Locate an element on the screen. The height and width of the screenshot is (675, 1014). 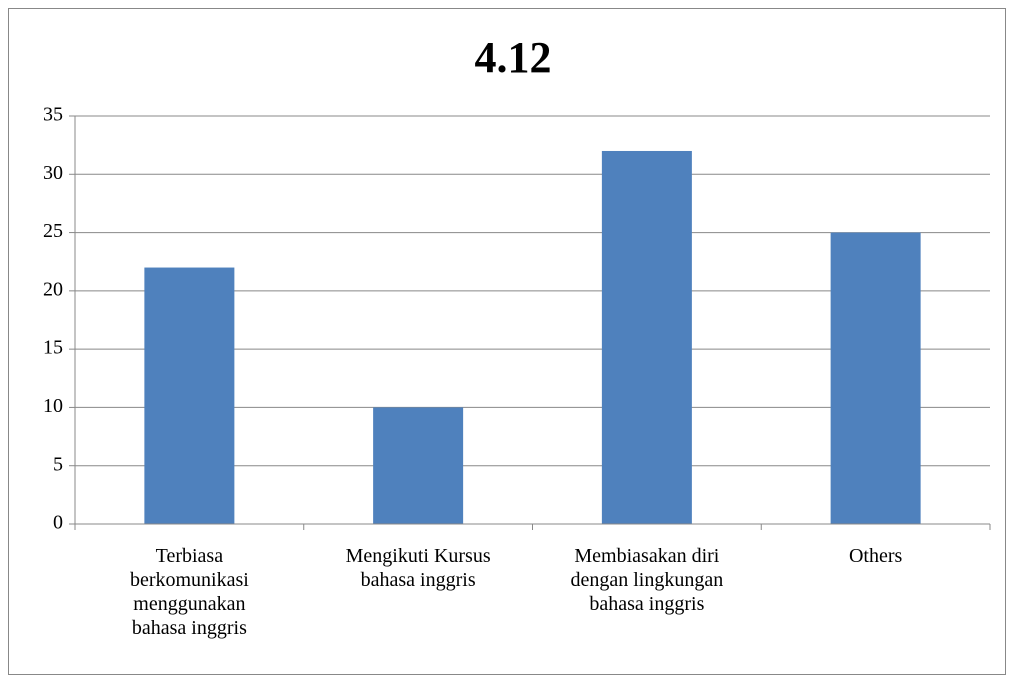
chart-title: 4.12 is located at coordinates (513, 57).